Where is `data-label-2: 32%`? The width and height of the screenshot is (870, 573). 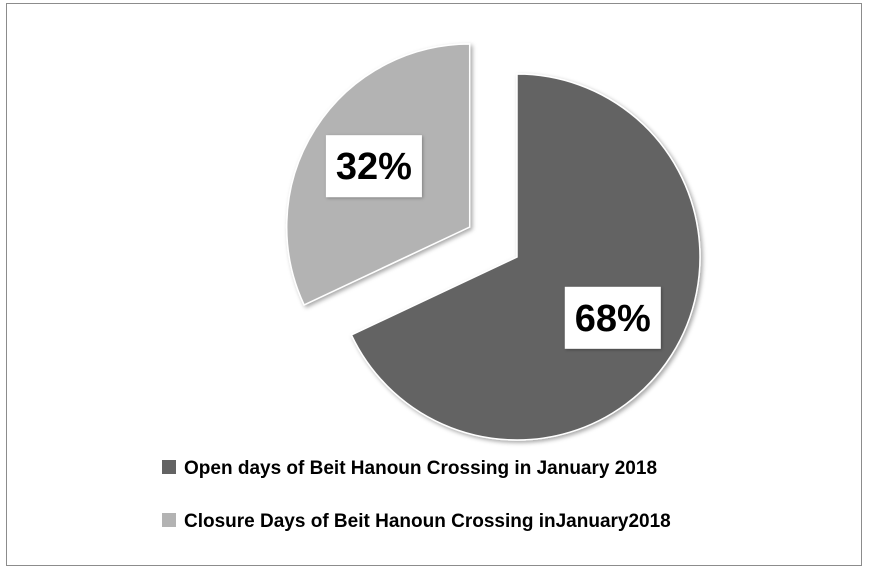
data-label-2: 32% is located at coordinates (373, 166).